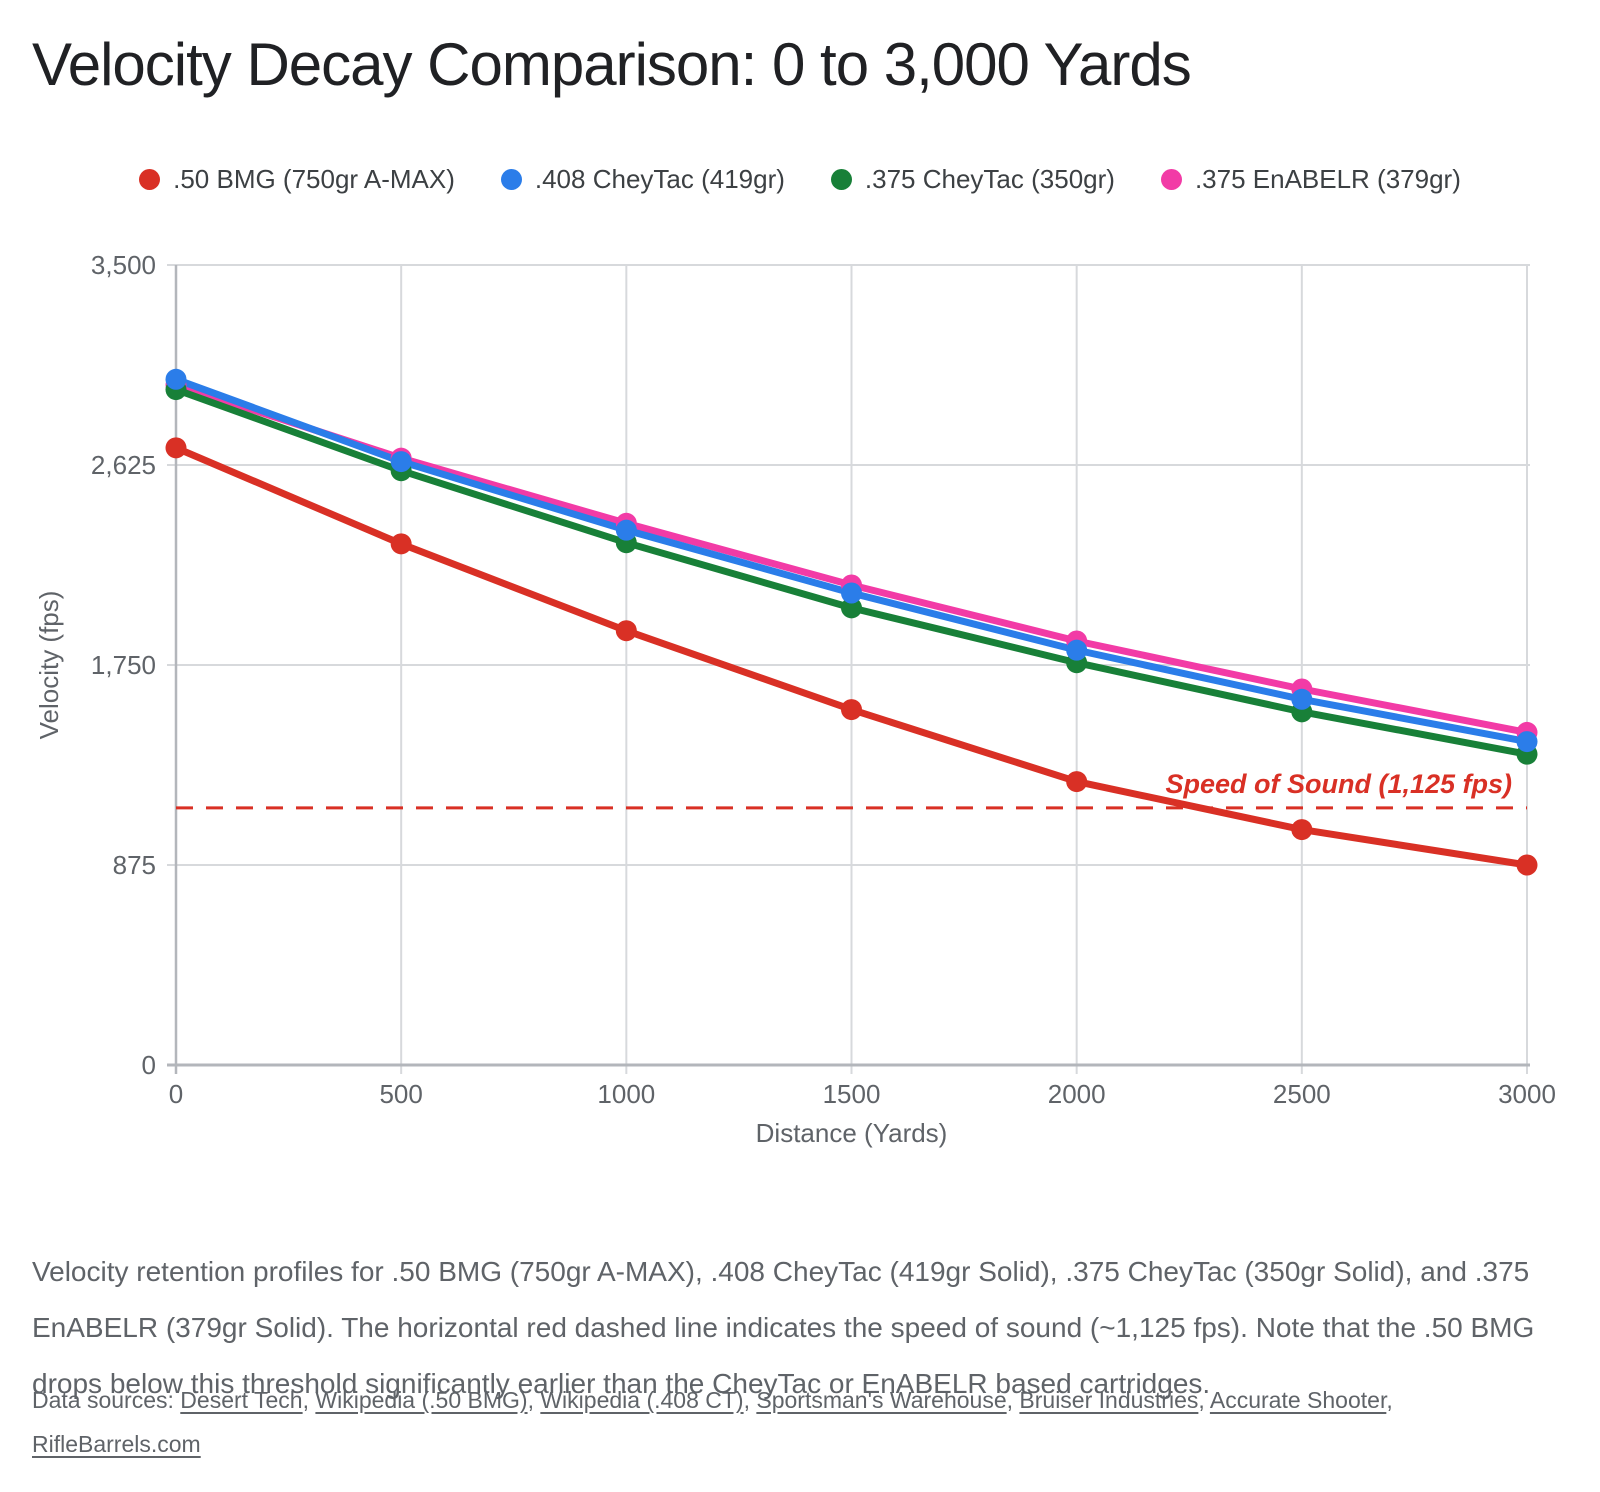  What do you see at coordinates (116, 1444) in the screenshot?
I see `source-link-6: RifleBarrels.com` at bounding box center [116, 1444].